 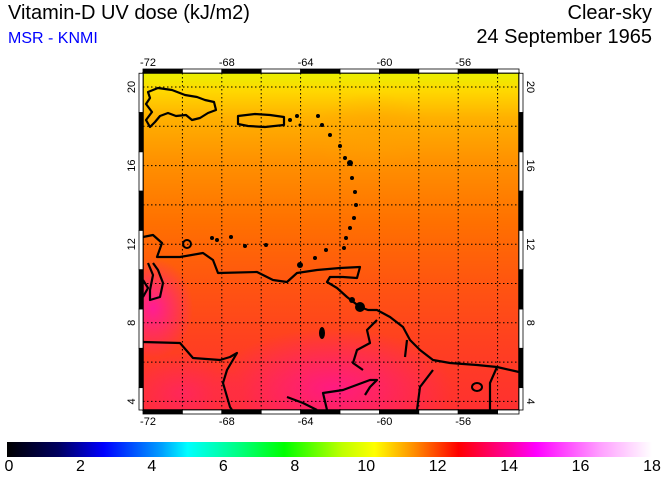 I want to click on colorbar, so click(x=329, y=449).